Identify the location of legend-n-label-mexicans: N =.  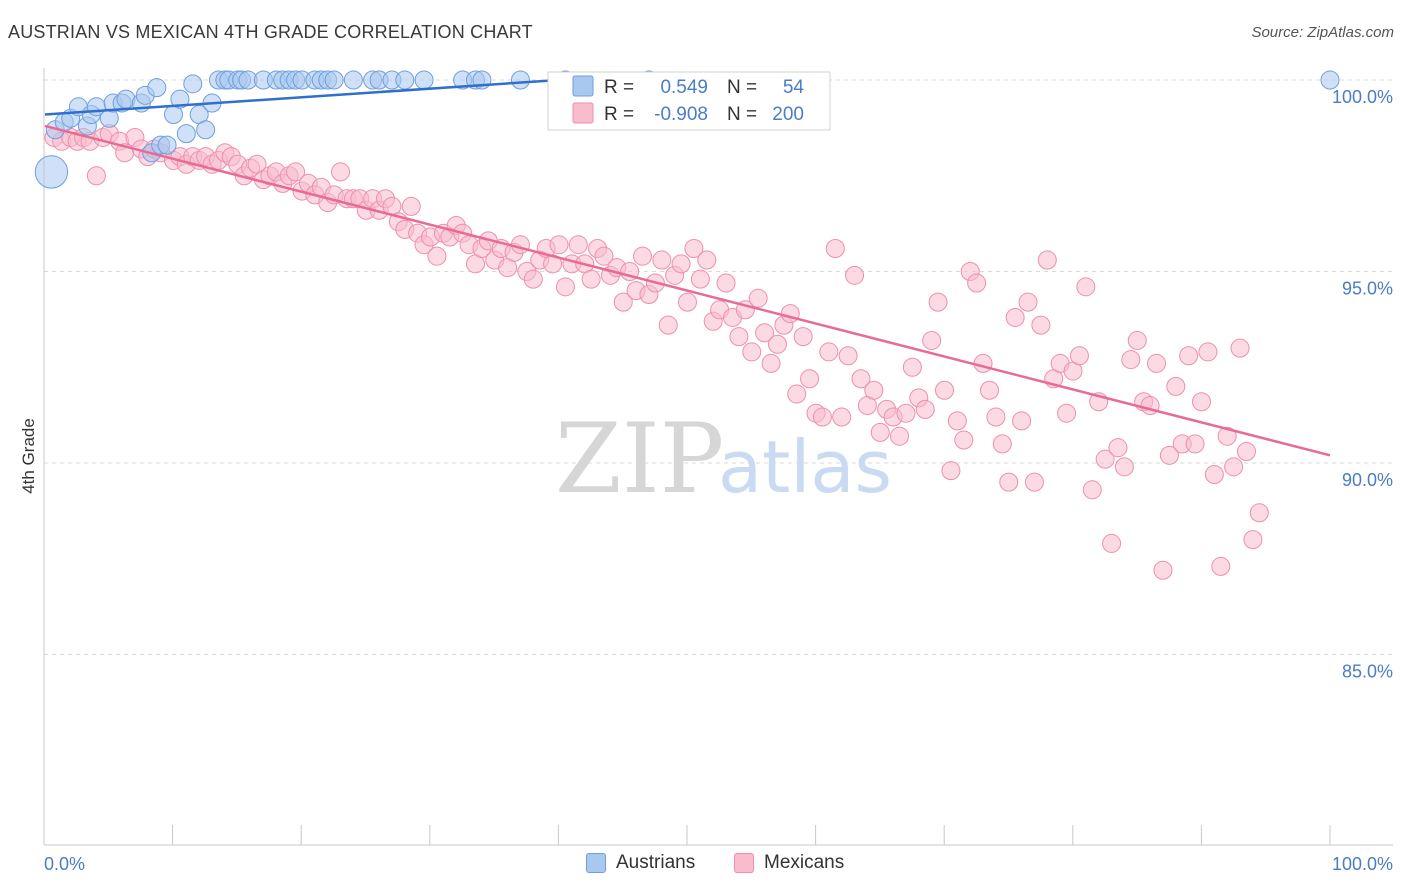
(742, 114).